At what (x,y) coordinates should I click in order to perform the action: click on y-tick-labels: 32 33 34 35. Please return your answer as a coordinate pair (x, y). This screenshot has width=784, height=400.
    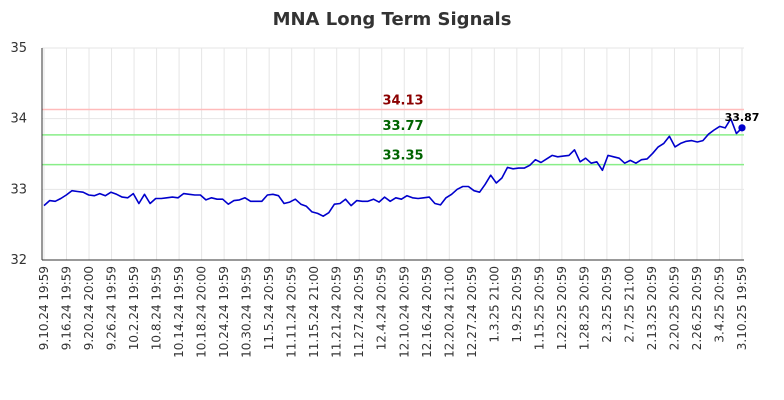
    Looking at the image, I should click on (18, 154).